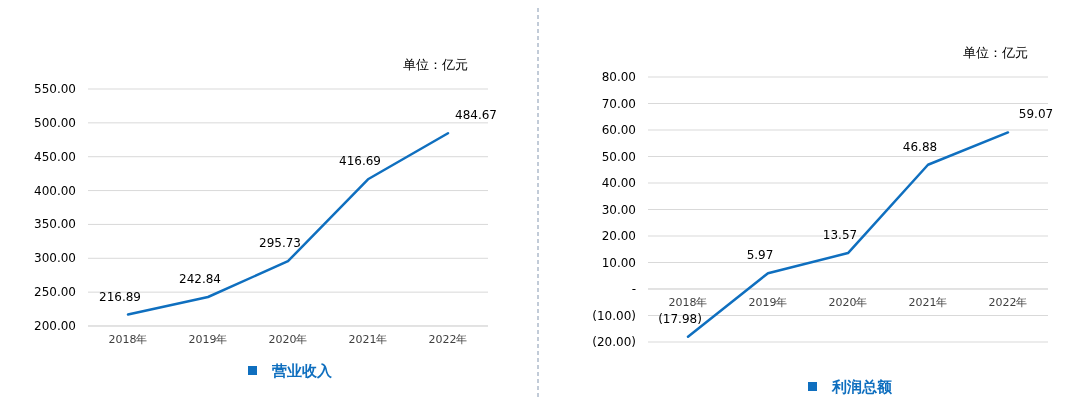 This screenshot has width=1080, height=406. I want to click on y-tick-label: 400.00, so click(55, 190).